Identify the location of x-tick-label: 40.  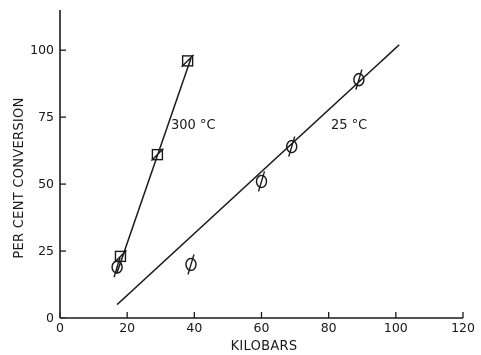
(194, 327).